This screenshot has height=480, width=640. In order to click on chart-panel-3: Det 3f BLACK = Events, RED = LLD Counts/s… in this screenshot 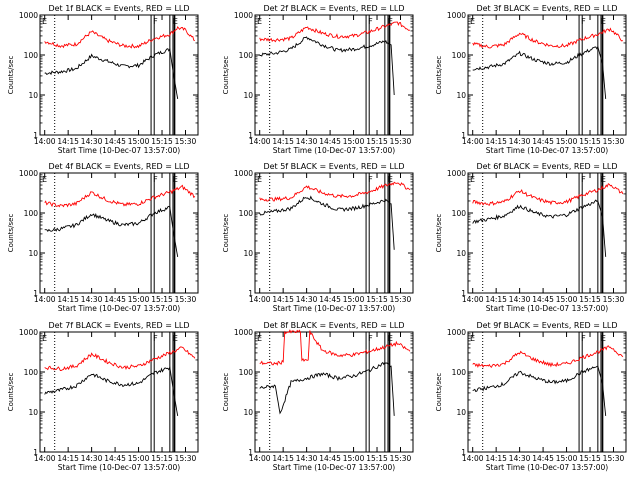, I will do `click(531, 79)`.